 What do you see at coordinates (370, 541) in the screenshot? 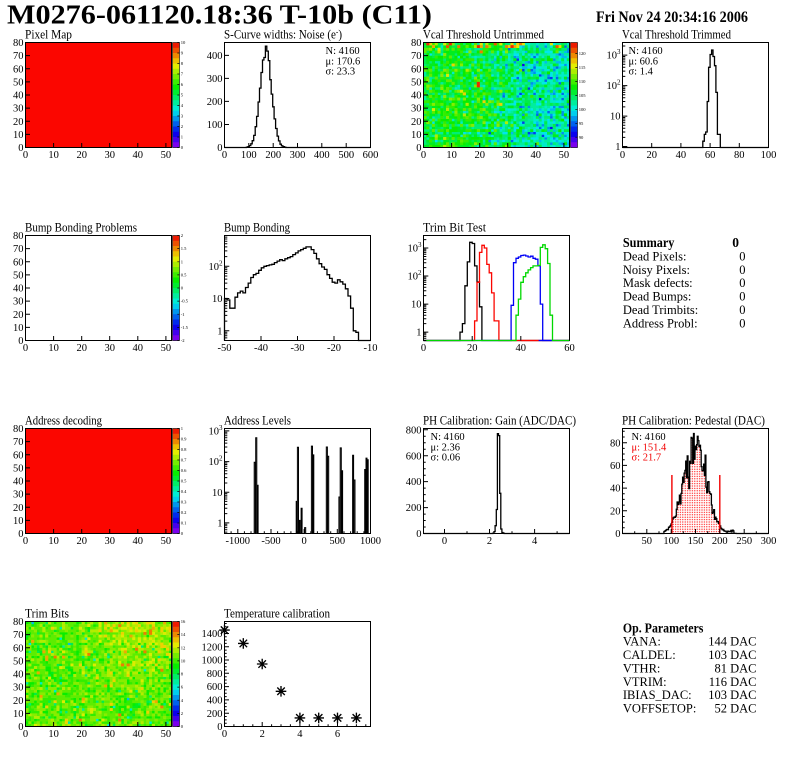
I see `svg-text: 1000` at bounding box center [370, 541].